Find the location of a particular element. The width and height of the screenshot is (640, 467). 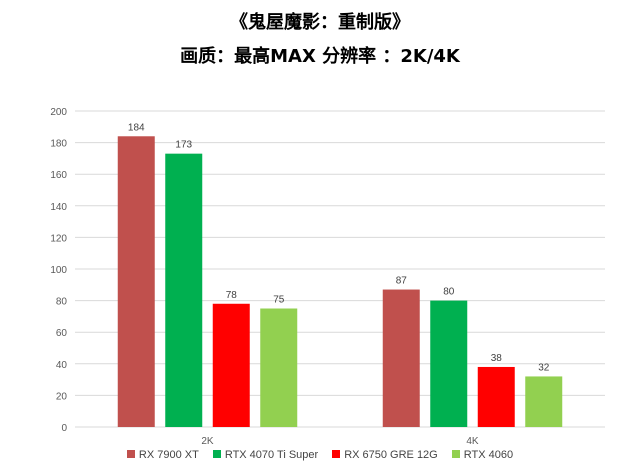

y-tick-label: 0 is located at coordinates (64, 428).